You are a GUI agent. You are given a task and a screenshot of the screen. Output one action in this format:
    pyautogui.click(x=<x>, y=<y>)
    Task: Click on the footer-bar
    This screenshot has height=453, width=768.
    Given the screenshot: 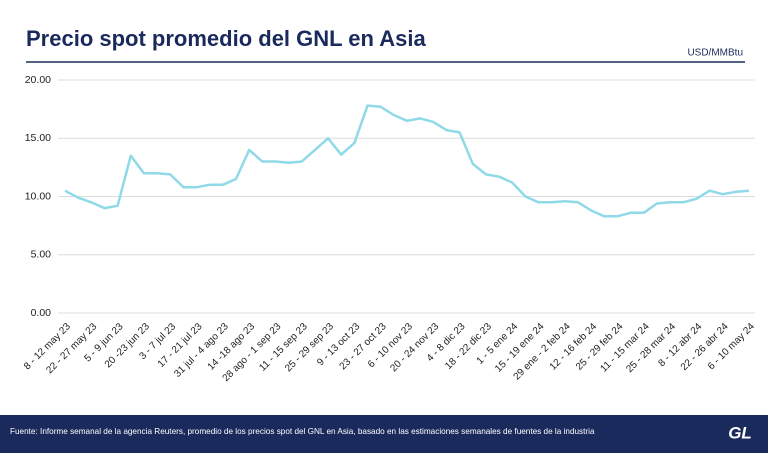 What is the action you would take?
    pyautogui.click(x=384, y=434)
    